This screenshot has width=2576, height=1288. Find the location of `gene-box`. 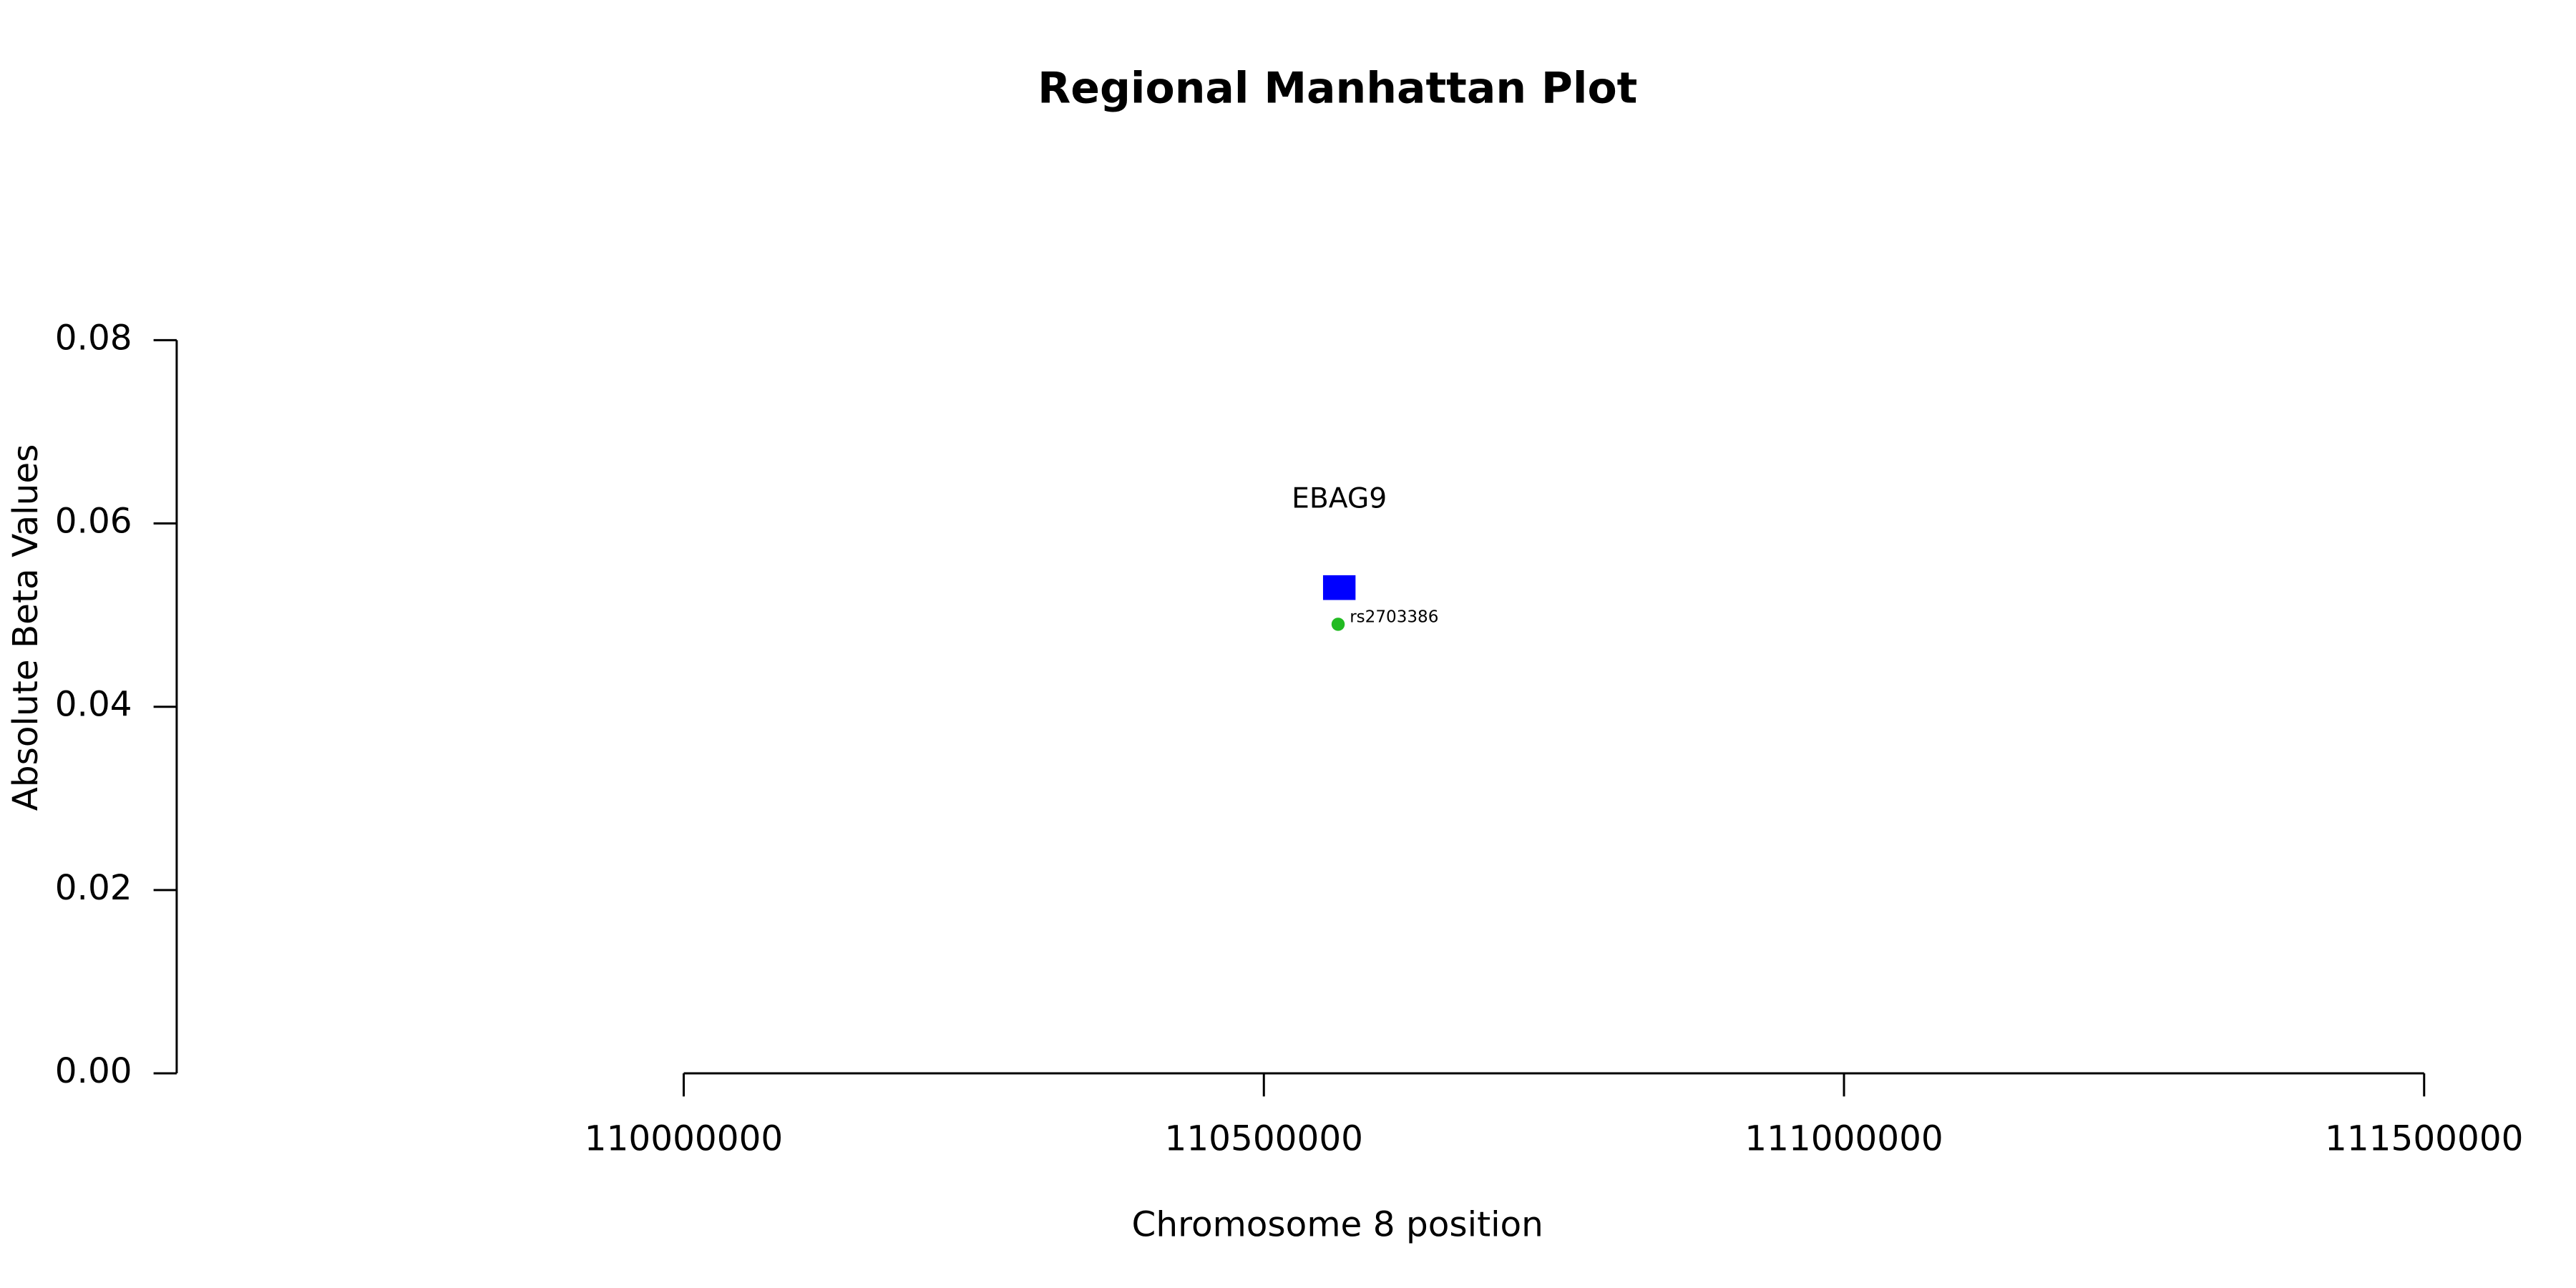

gene-box is located at coordinates (1339, 587).